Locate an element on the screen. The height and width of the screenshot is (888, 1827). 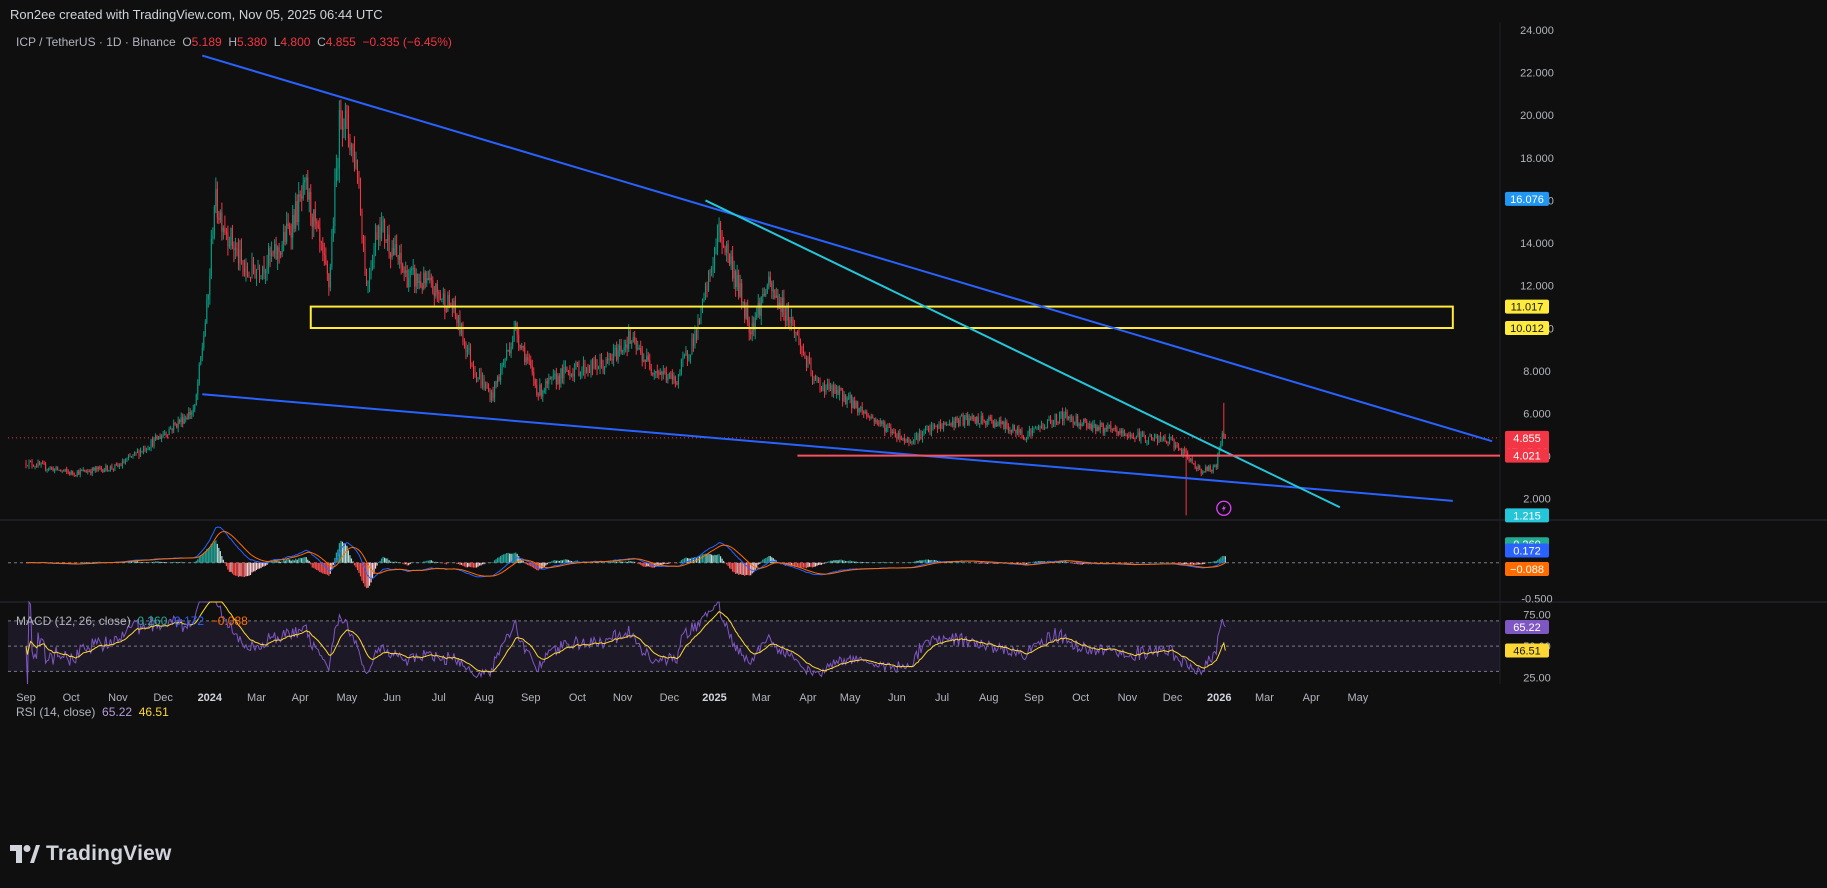
flash-bolt-icon is located at coordinates (1223, 508).